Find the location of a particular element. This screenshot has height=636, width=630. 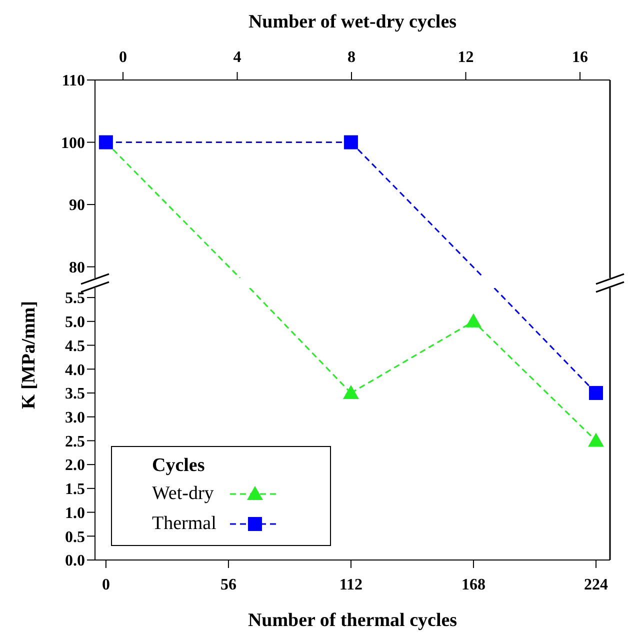

x-axis-title: Number of thermal cycles is located at coordinates (353, 620).